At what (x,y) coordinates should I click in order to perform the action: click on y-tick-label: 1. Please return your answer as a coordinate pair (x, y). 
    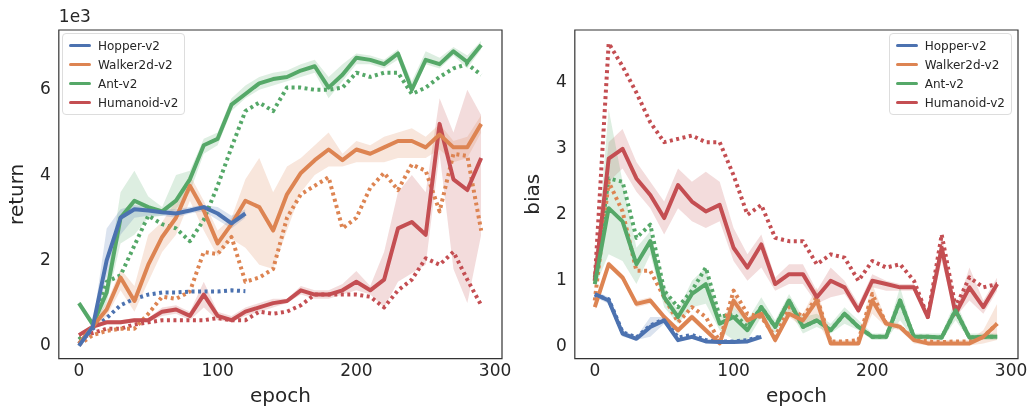
    Looking at the image, I should click on (561, 279).